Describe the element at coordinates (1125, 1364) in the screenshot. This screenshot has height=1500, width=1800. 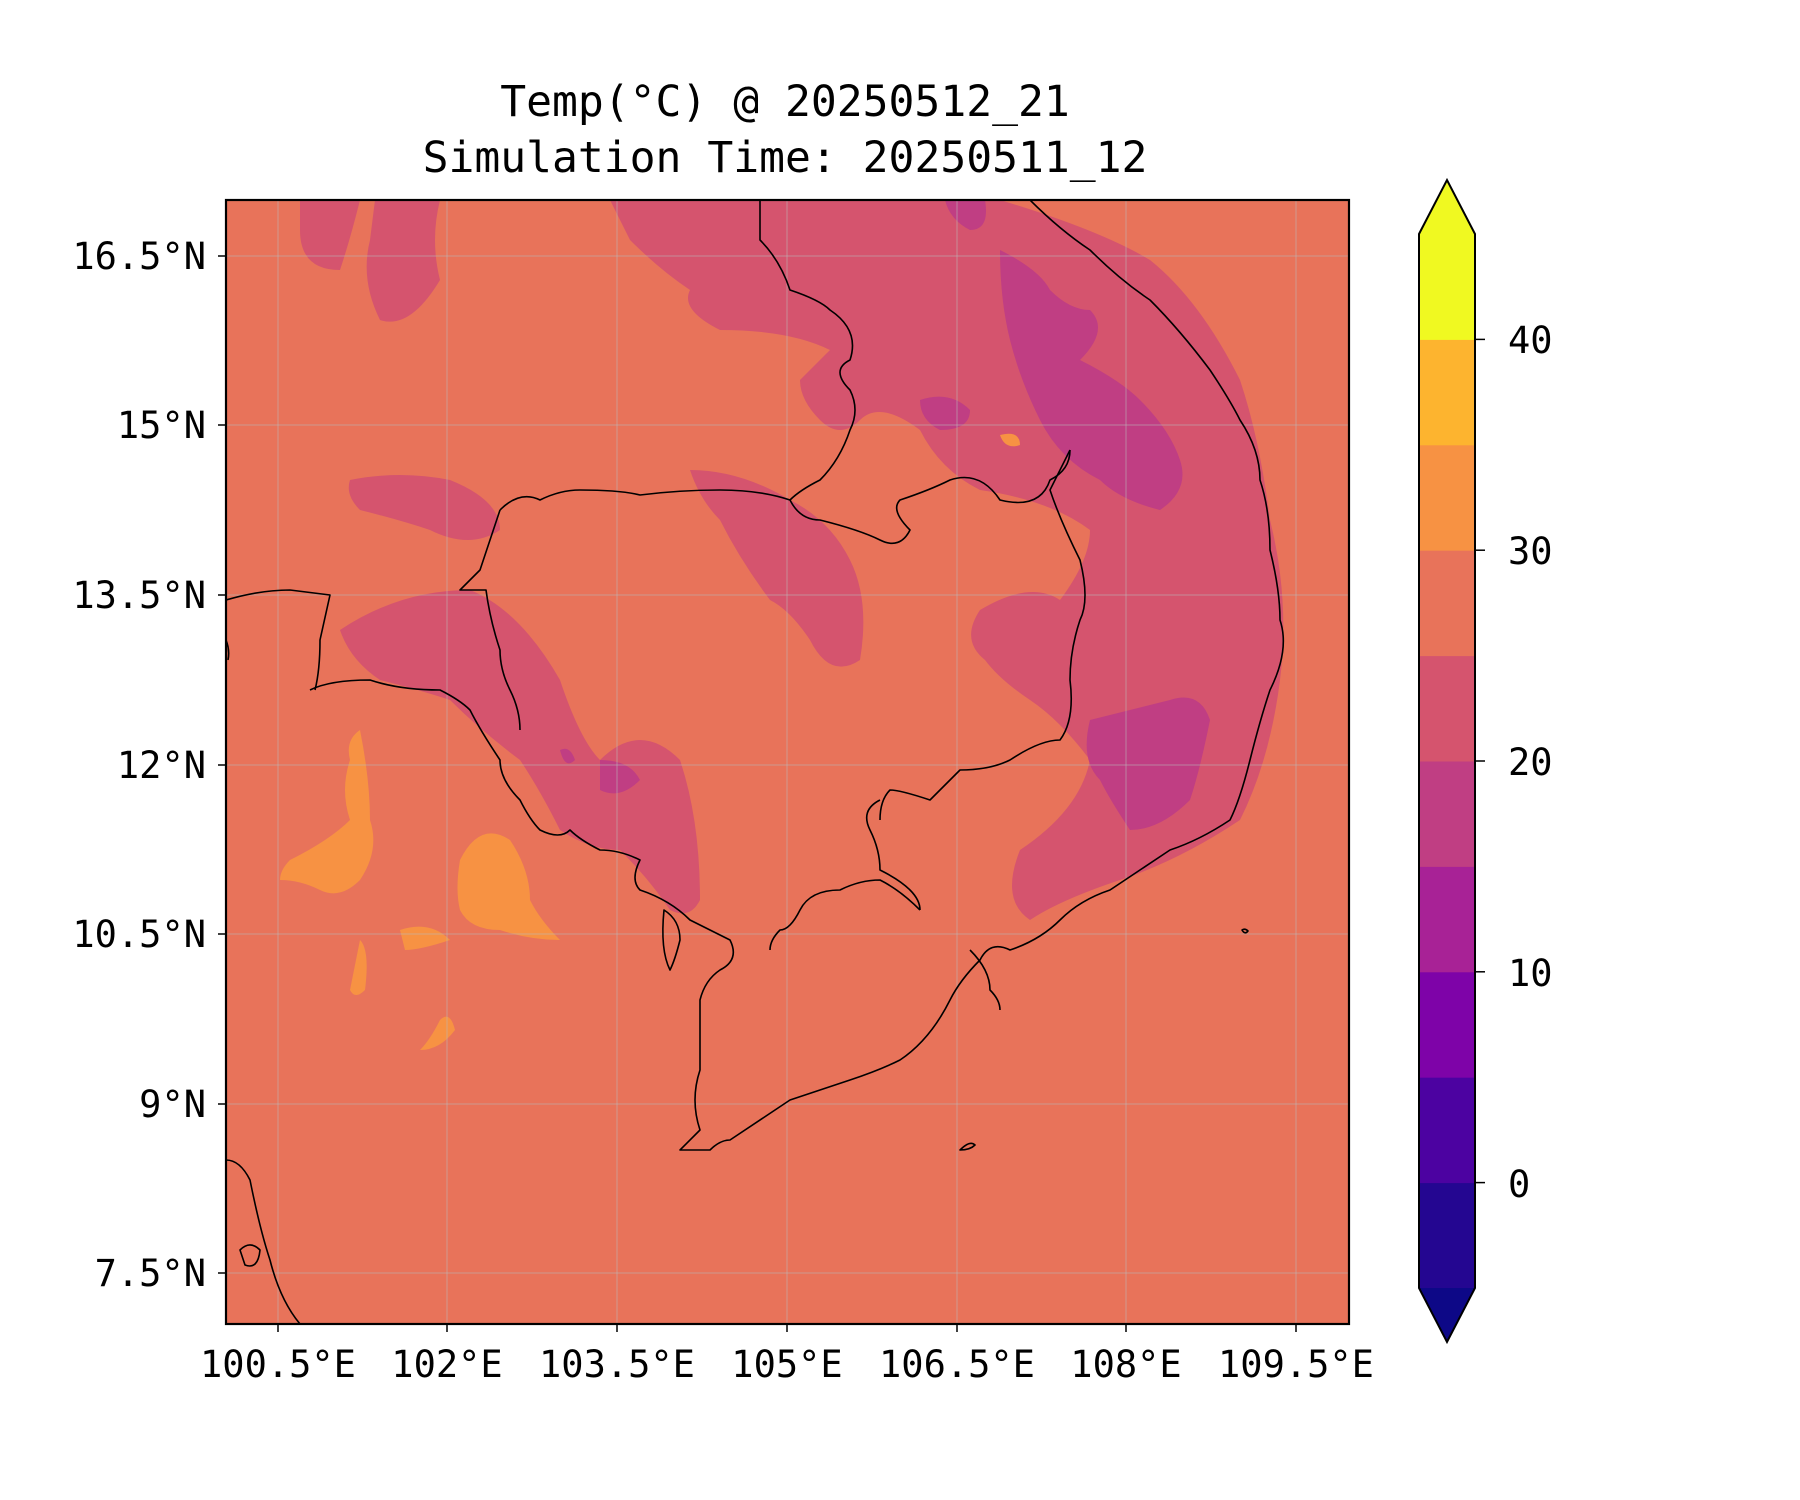
I see `x-tick-label: 108°E` at that location.